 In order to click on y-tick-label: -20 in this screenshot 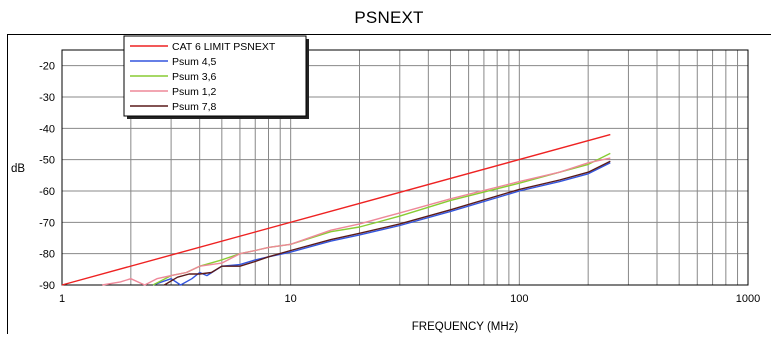, I will do `click(47, 67)`.